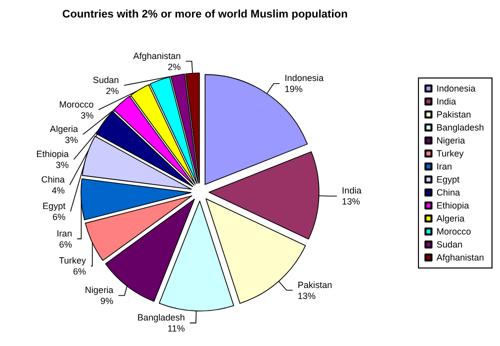  I want to click on legend-label: India, so click(446, 101).